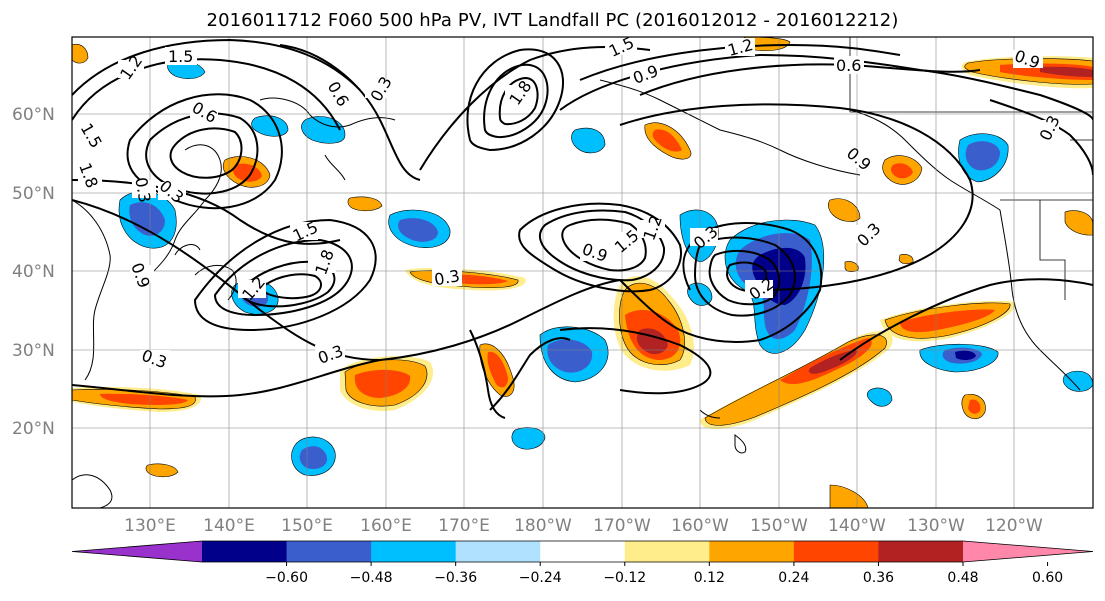  What do you see at coordinates (1028, 551) in the screenshot?
I see `colorbar-extend-max` at bounding box center [1028, 551].